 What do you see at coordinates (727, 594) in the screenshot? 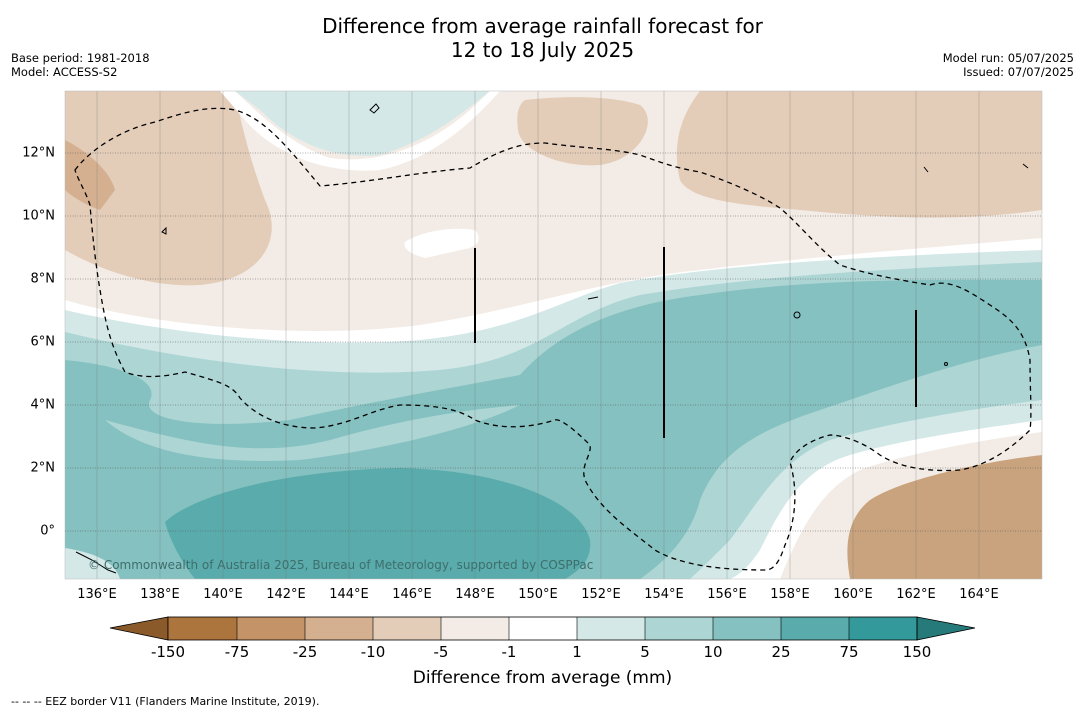
I see `x-tick-156e: 156°E` at bounding box center [727, 594].